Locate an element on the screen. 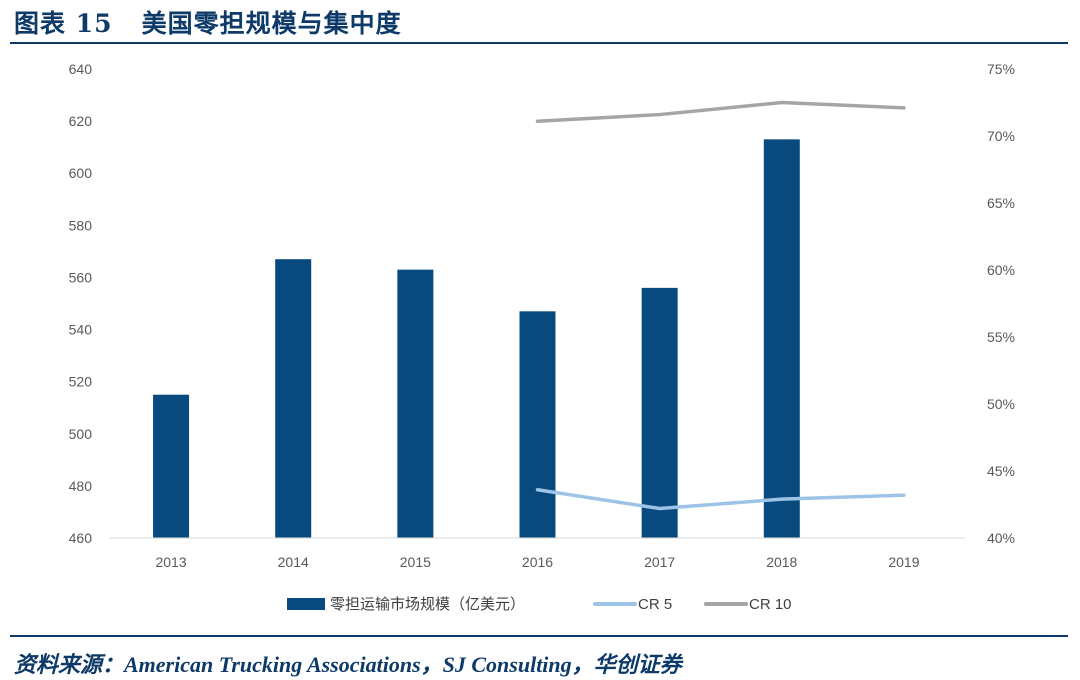 The width and height of the screenshot is (1080, 680). left-tick-label: 460 is located at coordinates (81, 538).